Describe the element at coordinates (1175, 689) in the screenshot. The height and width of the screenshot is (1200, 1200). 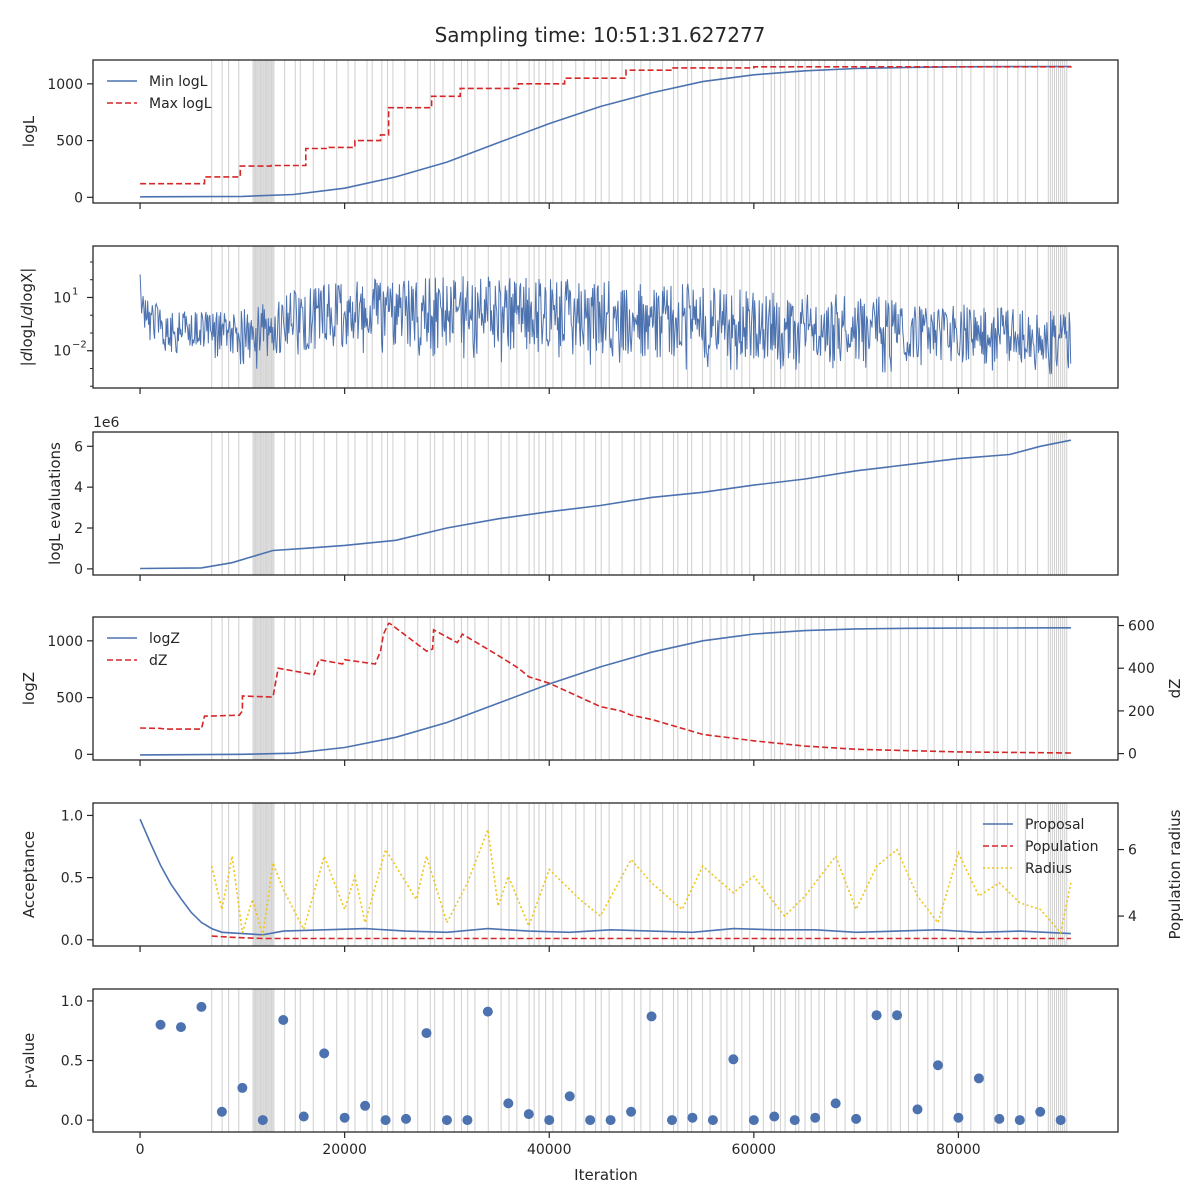
I see `y2-axis-label: dZ` at that location.